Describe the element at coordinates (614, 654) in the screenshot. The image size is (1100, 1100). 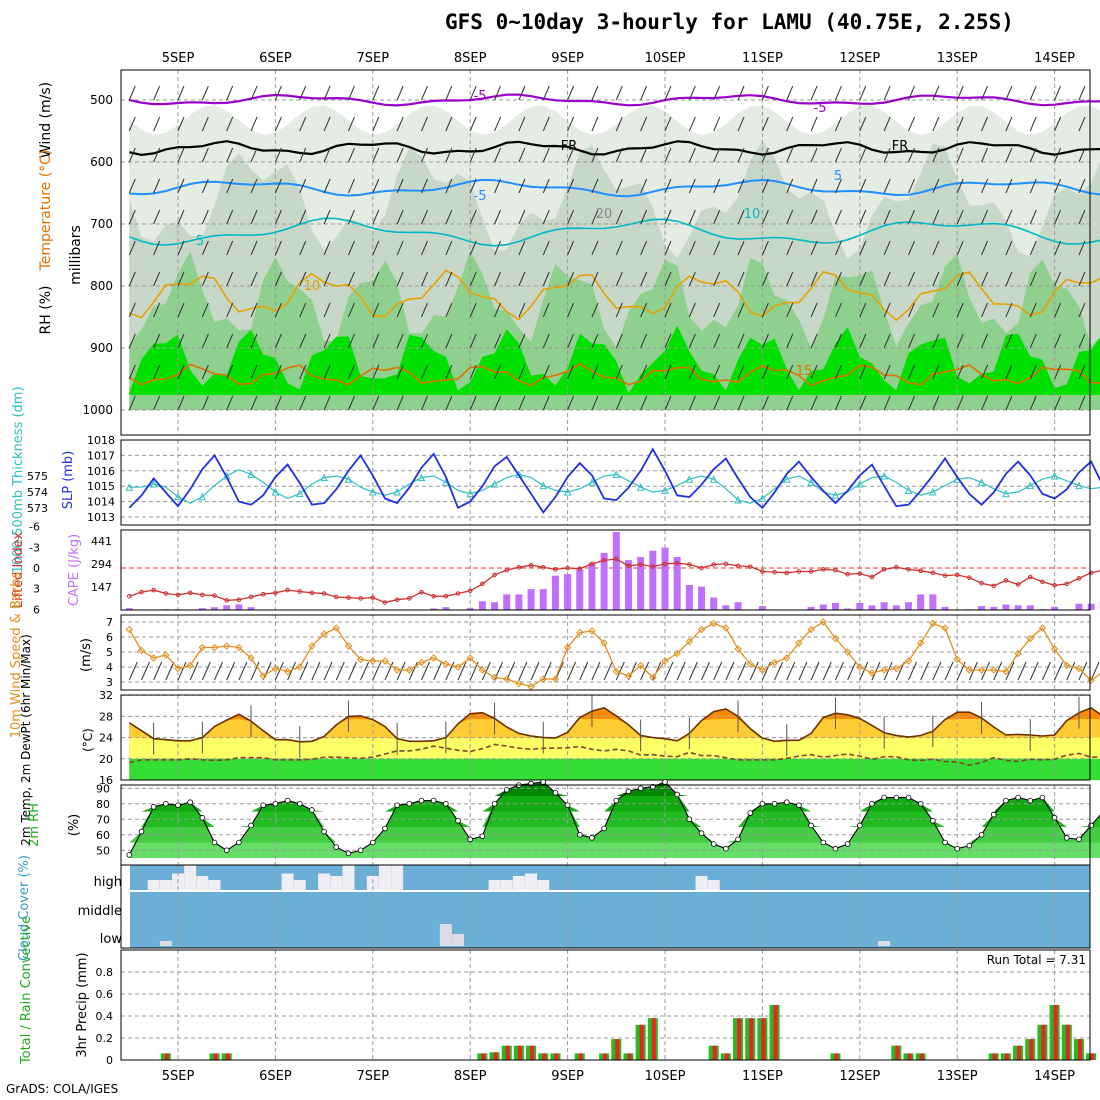
I see `wind-speed-line` at that location.